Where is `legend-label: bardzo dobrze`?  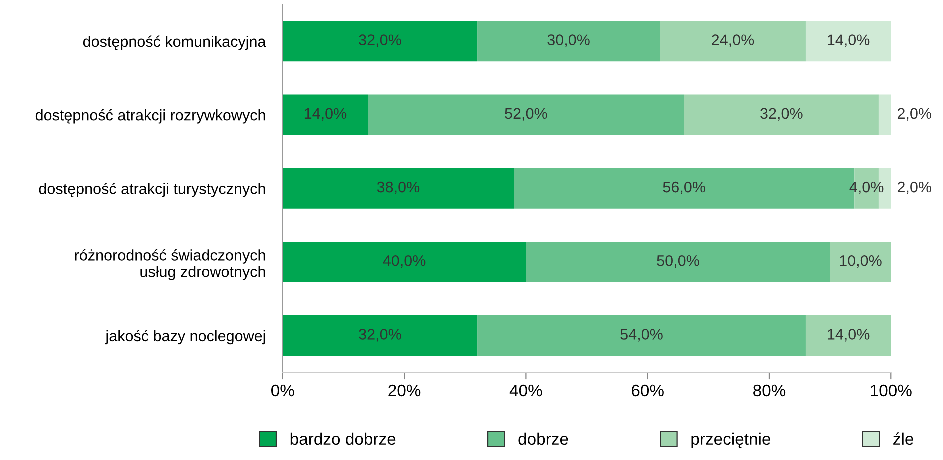 legend-label: bardzo dobrze is located at coordinates (343, 439).